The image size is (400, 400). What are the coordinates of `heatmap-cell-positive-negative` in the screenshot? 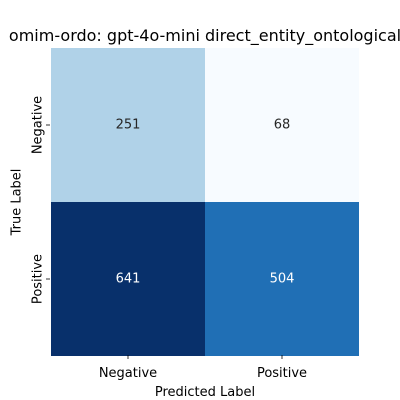 It's located at (128, 279).